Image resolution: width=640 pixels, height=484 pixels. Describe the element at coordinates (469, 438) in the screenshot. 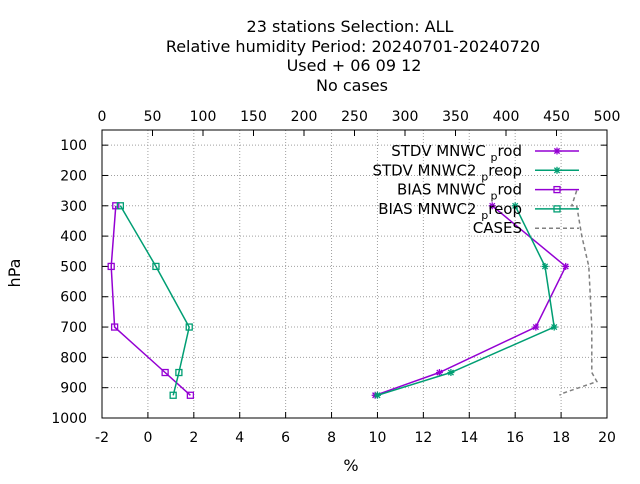

I see `x-tick-label: 14` at that location.